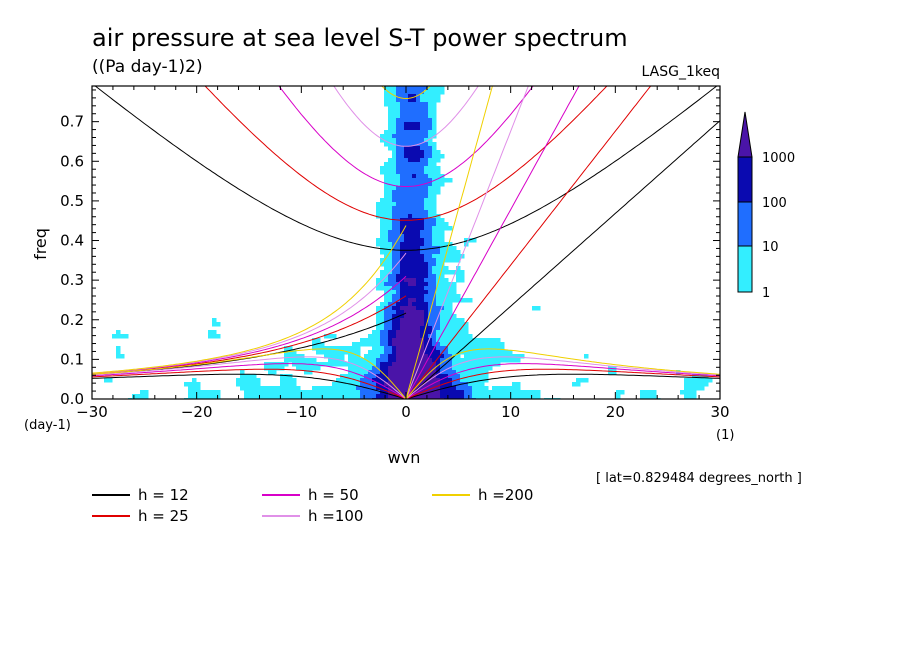 The width and height of the screenshot is (904, 654). Describe the element at coordinates (770, 247) in the screenshot. I see `colorbar-level-label: 10` at that location.